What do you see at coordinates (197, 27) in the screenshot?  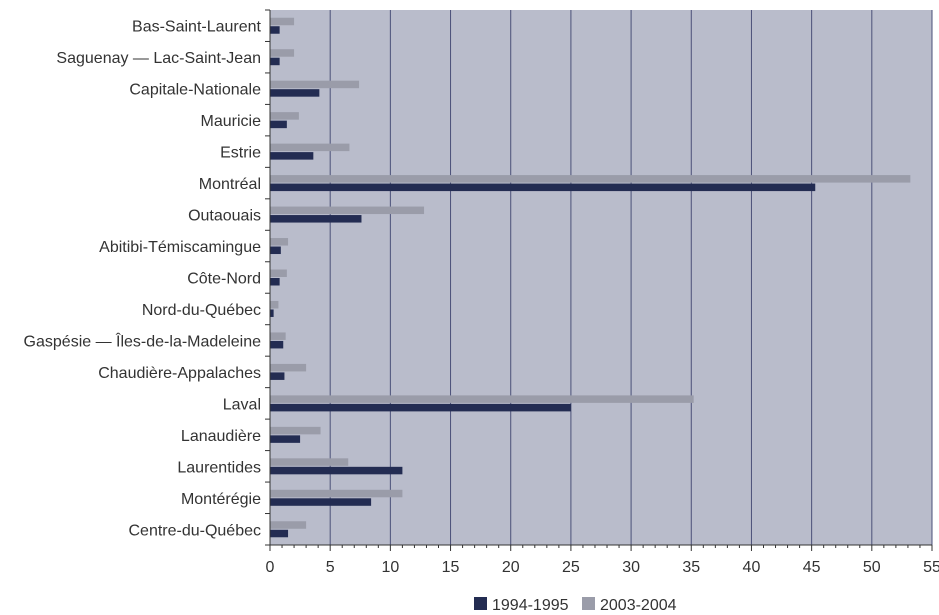 I see `category-label: Bas-Saint-Laurent` at bounding box center [197, 27].